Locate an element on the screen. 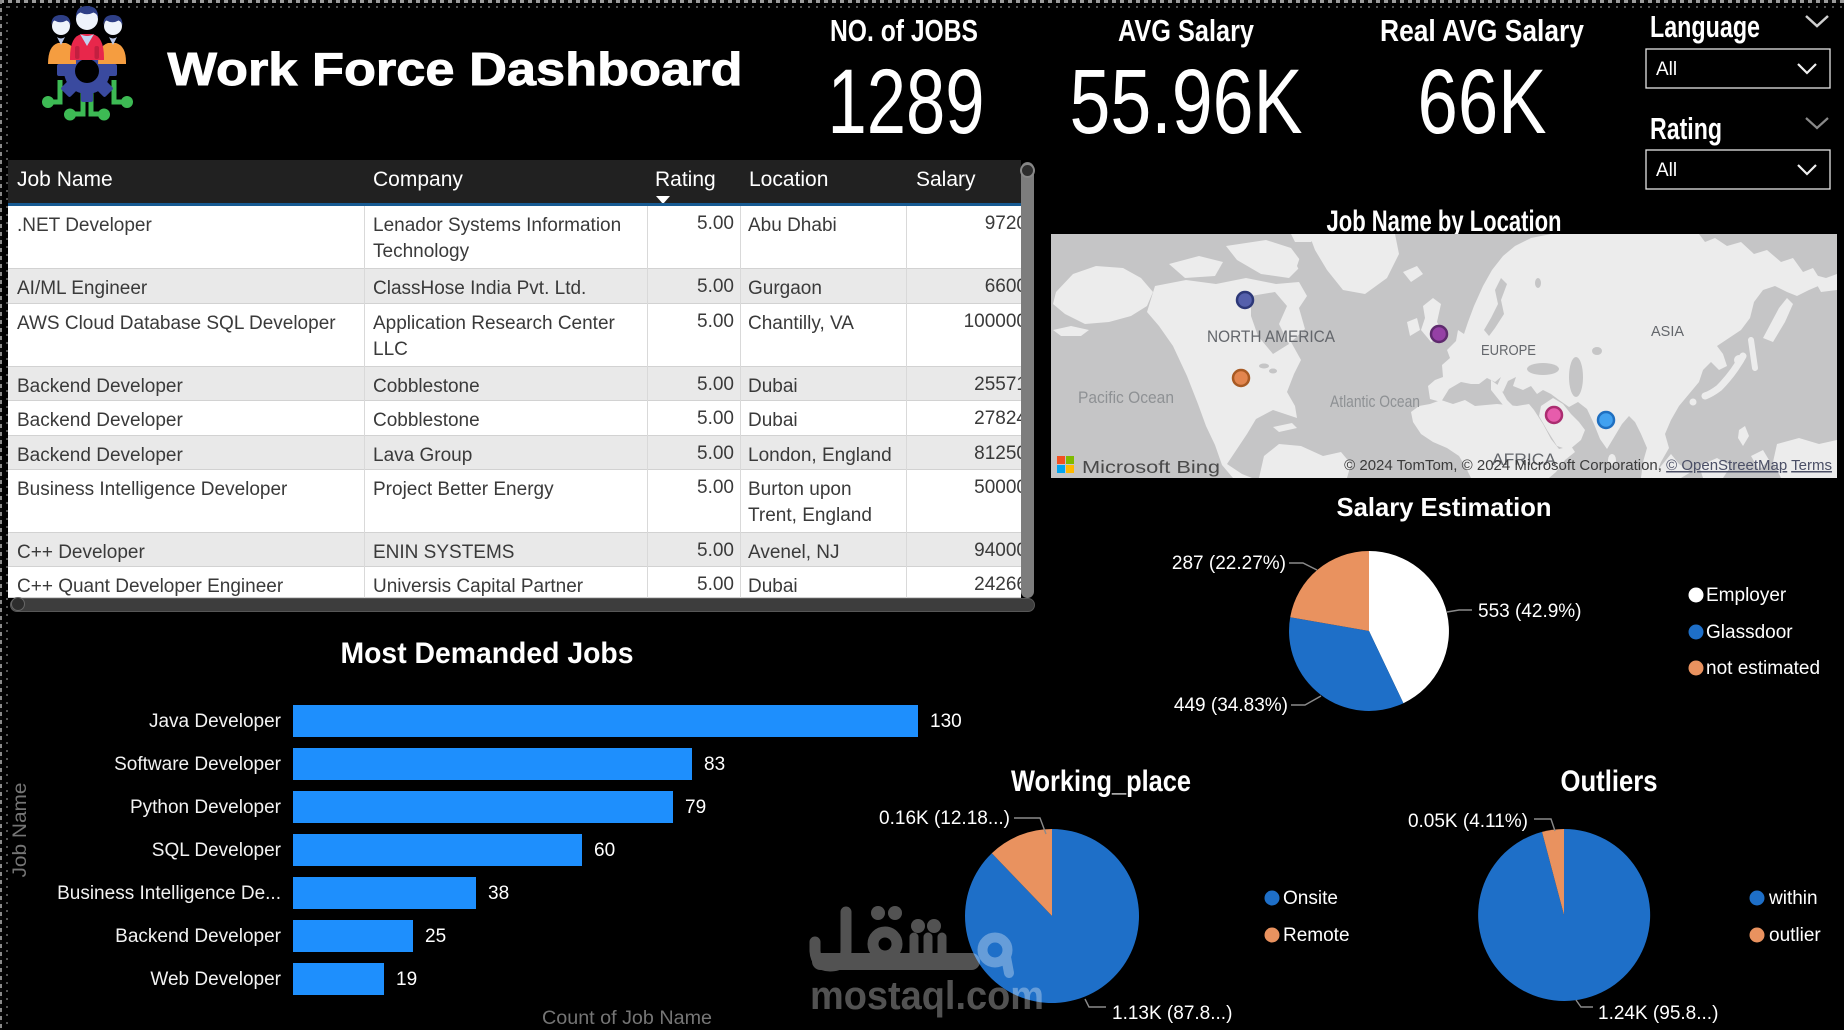 This screenshot has height=1030, width=1844. svg-text: Most Demanded Jobs is located at coordinates (487, 653).